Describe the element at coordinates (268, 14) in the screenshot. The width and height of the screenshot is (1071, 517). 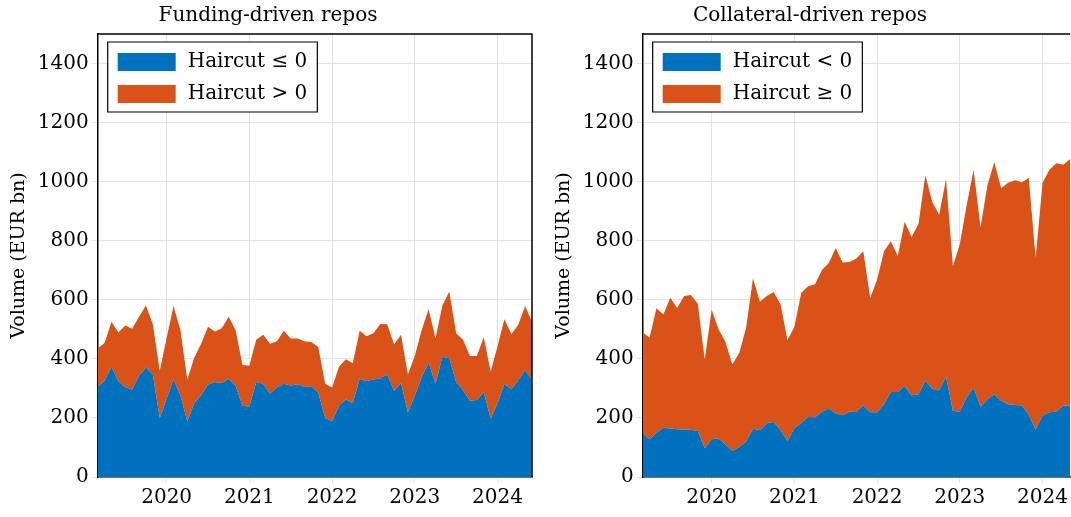
I see `chart-title: Funding-driven repos` at that location.